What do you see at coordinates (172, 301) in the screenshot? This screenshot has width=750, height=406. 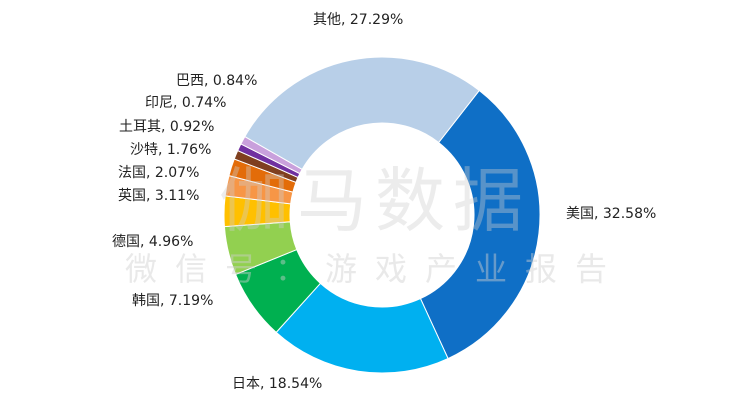 I see `label-韩国: 韩国, 7.19%` at bounding box center [172, 301].